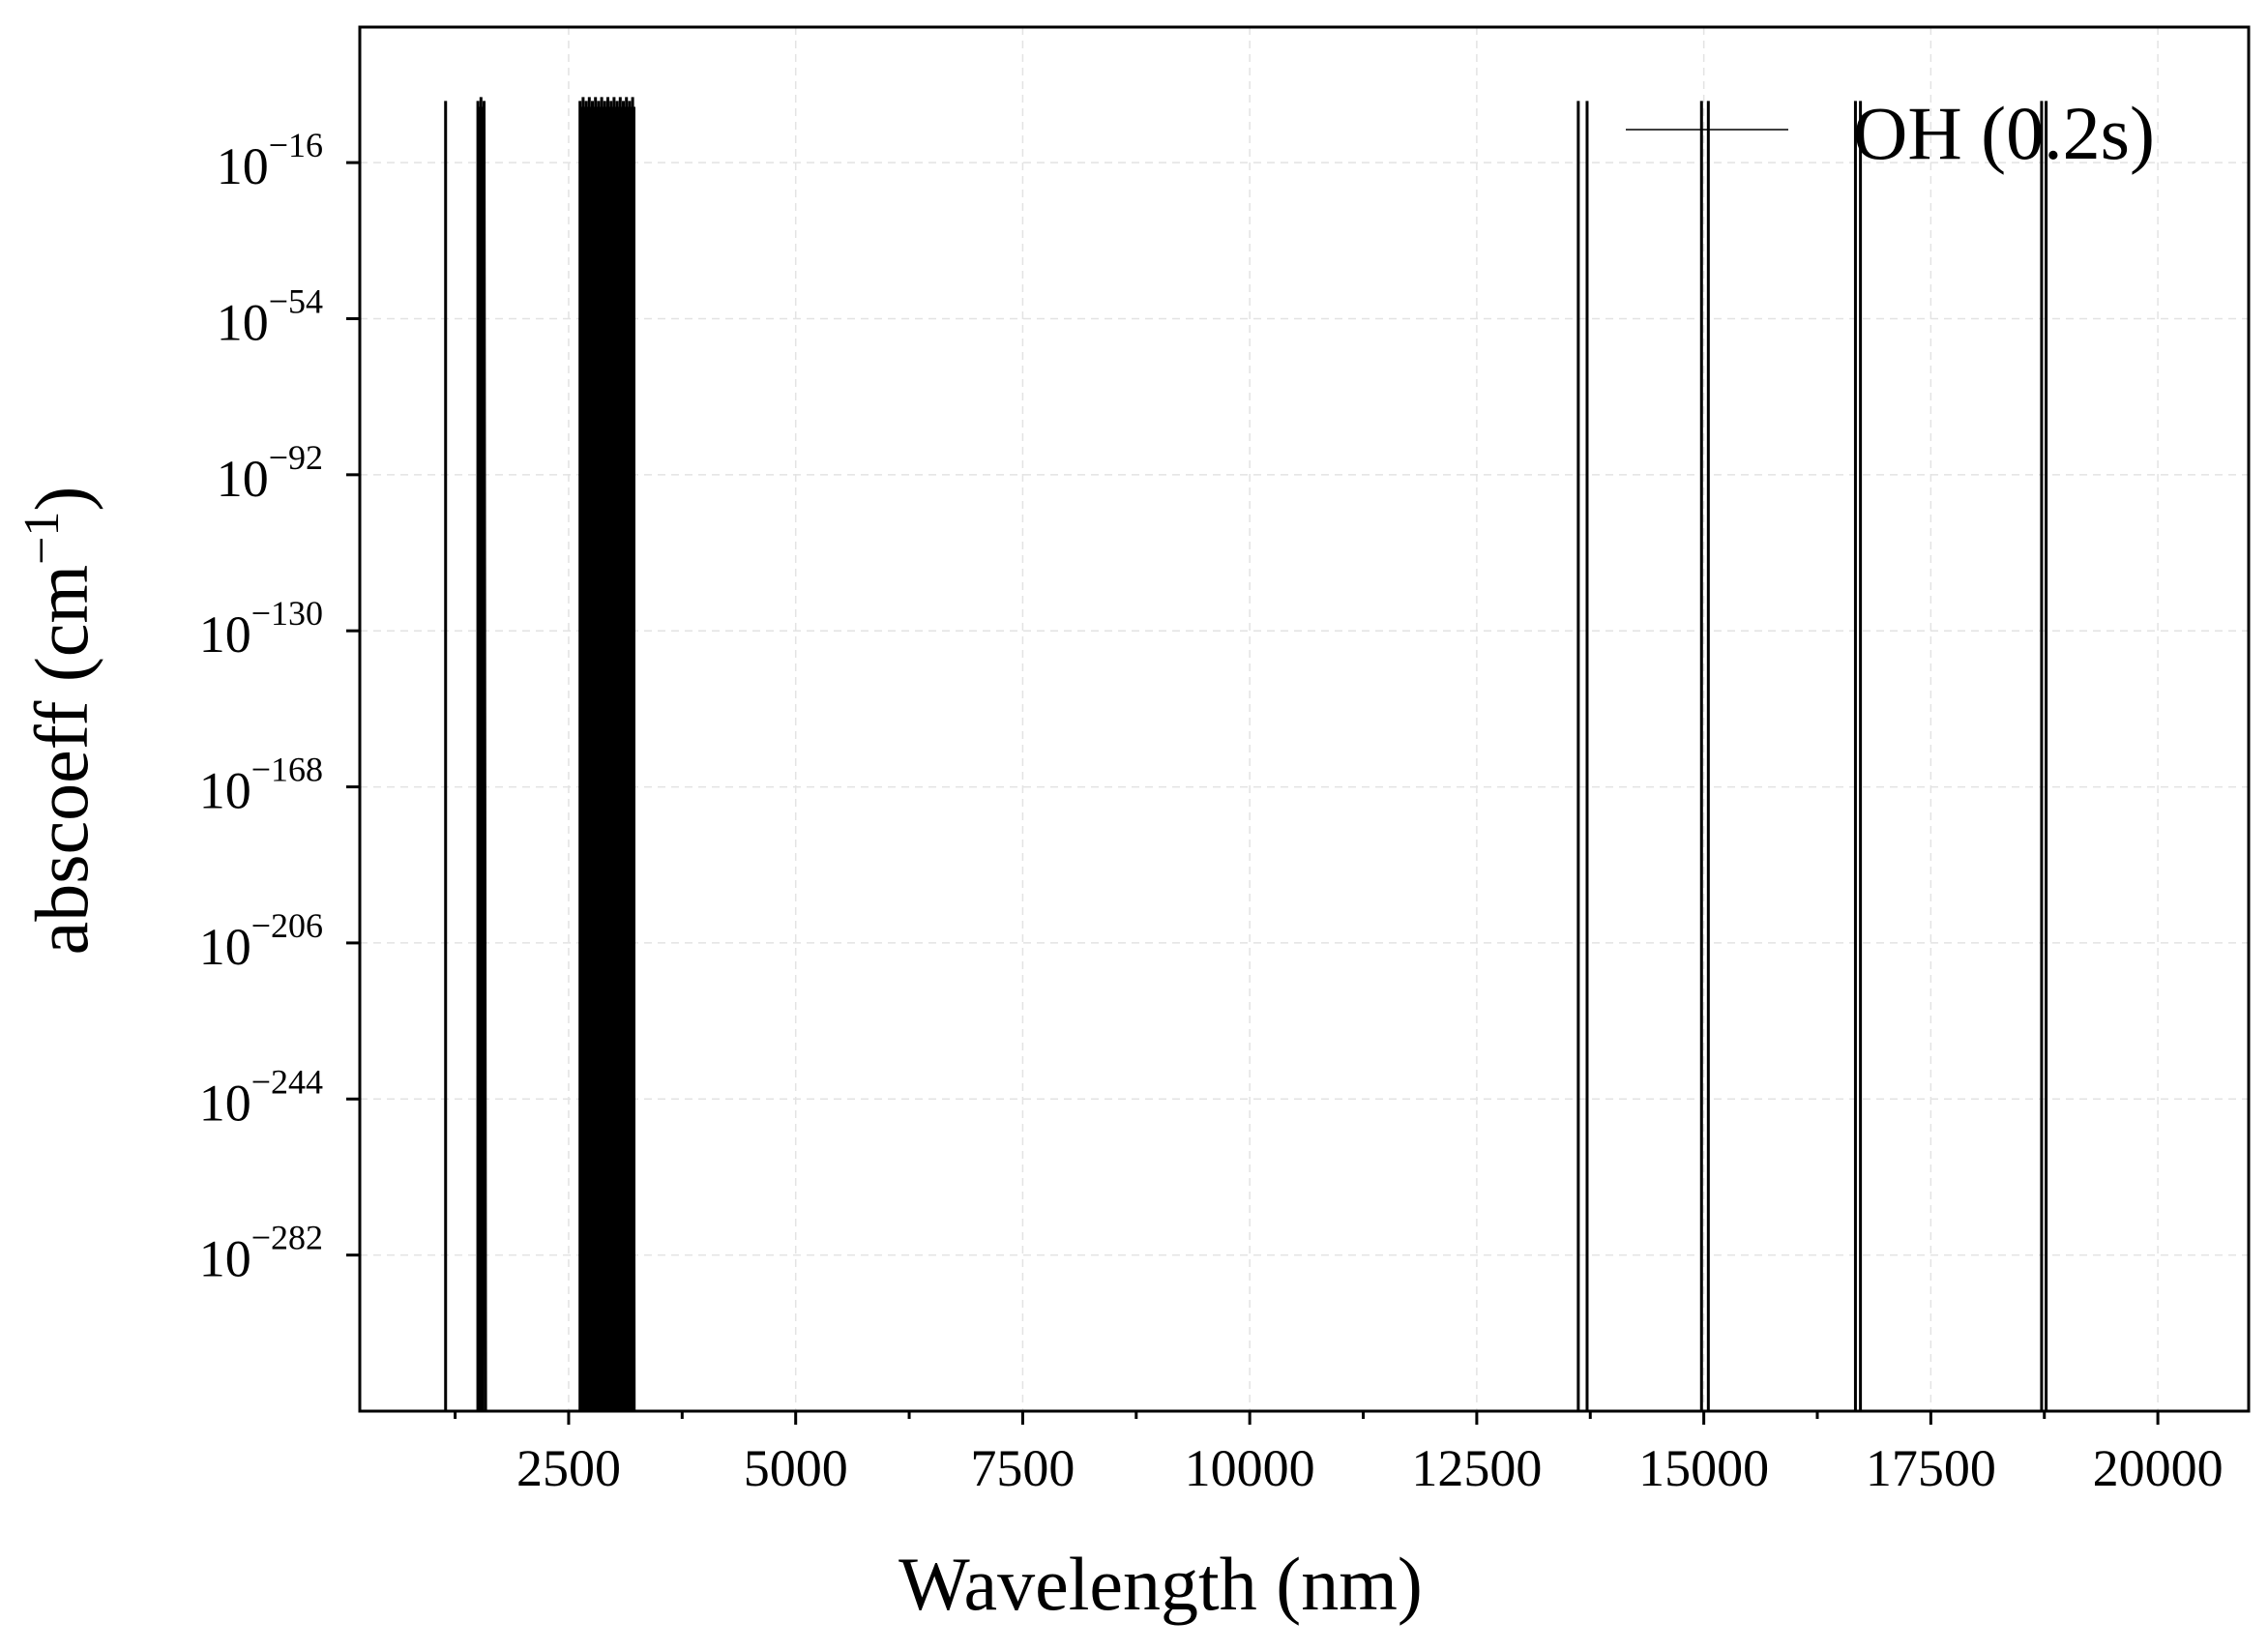 This screenshot has height=1651, width=2268. I want to click on x-tick-label: 15000, so click(1703, 1468).